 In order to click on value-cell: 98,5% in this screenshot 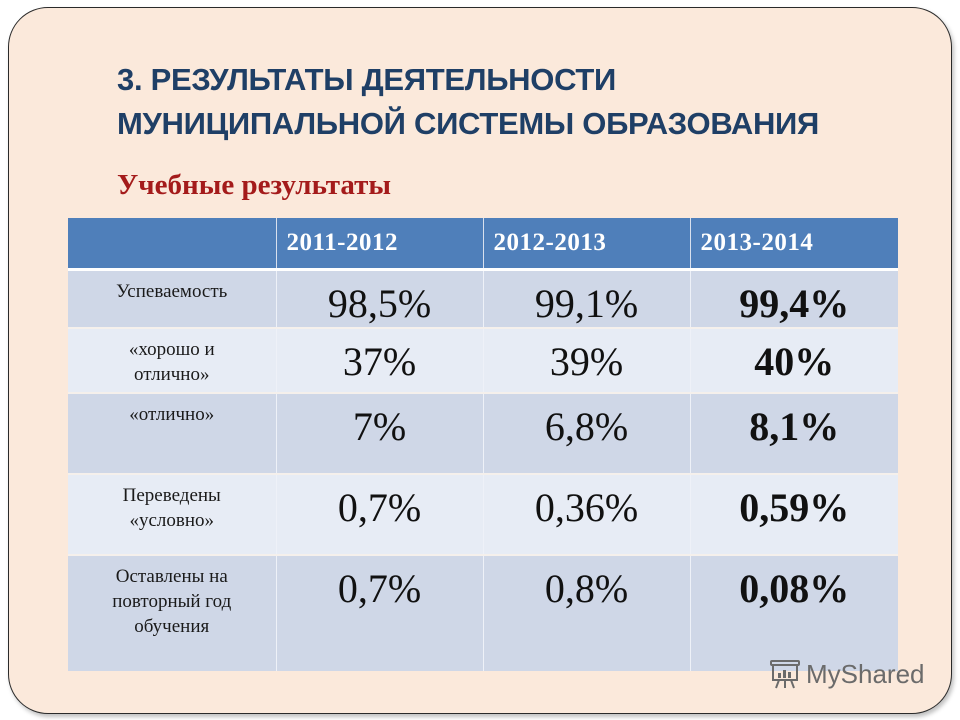, I will do `click(379, 298)`.